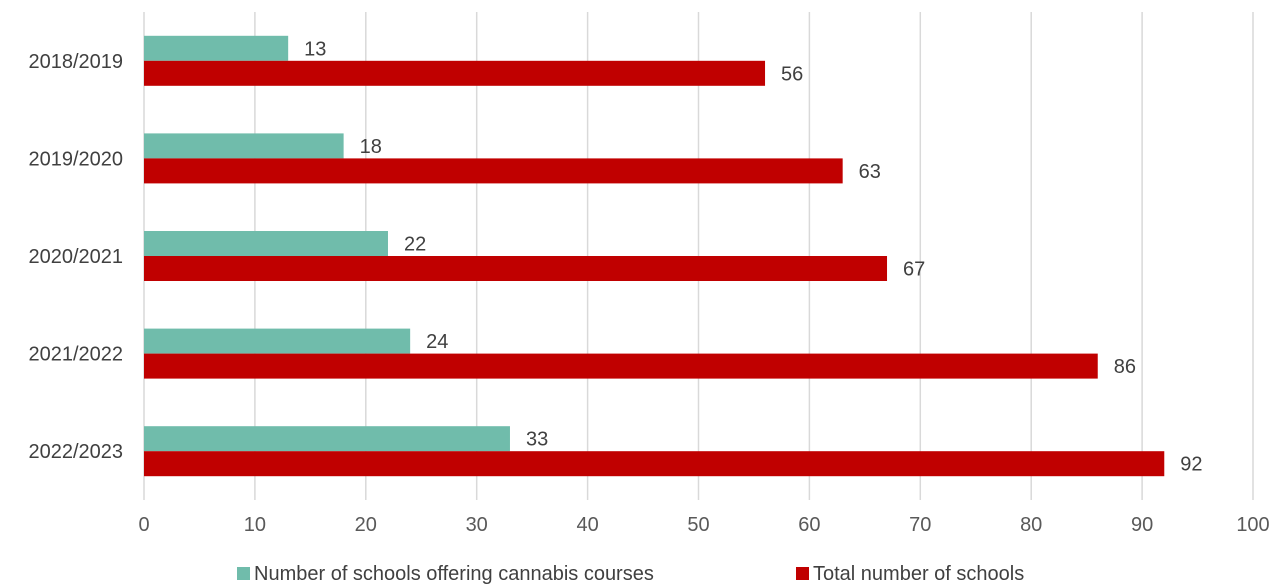 Image resolution: width=1283 pixels, height=588 pixels. Describe the element at coordinates (792, 74) in the screenshot. I see `data-label: 56` at that location.